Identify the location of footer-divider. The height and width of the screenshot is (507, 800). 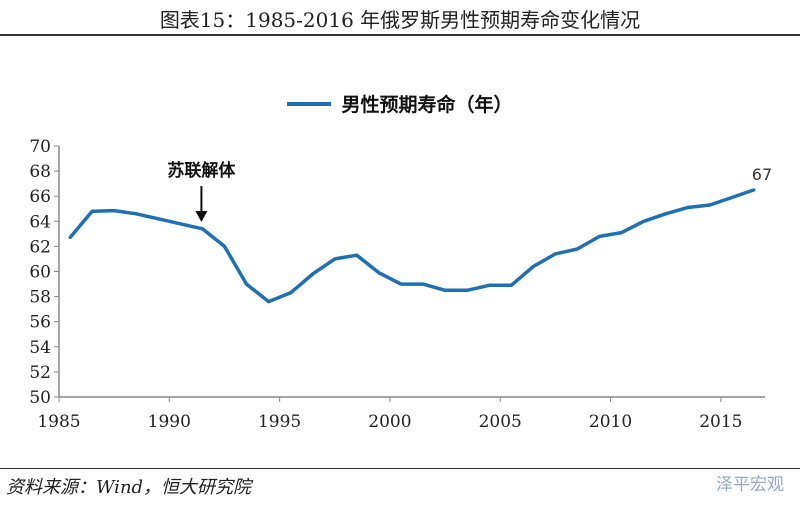
(400, 468).